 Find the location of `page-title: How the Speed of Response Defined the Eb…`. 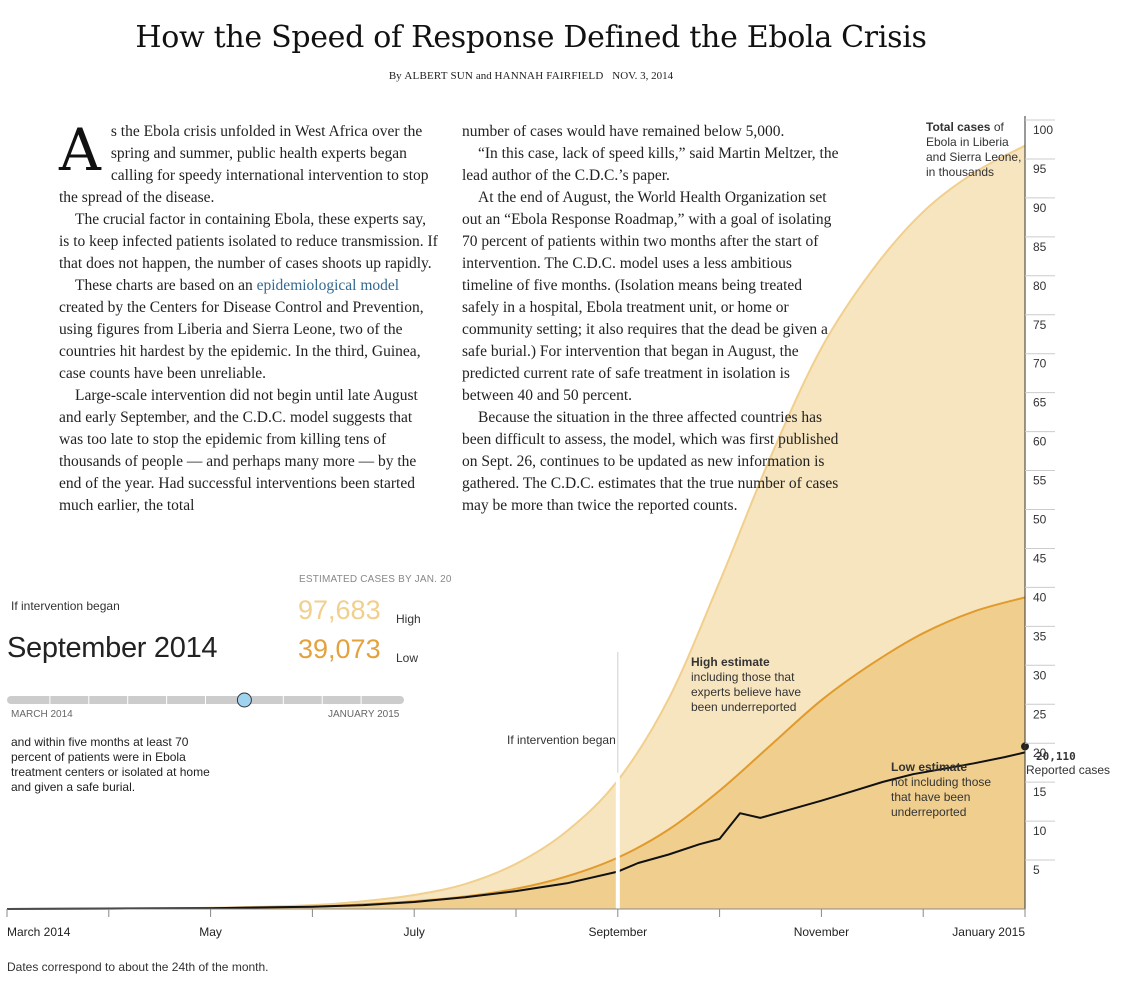

page-title: How the Speed of Response Defined the Eb… is located at coordinates (531, 37).